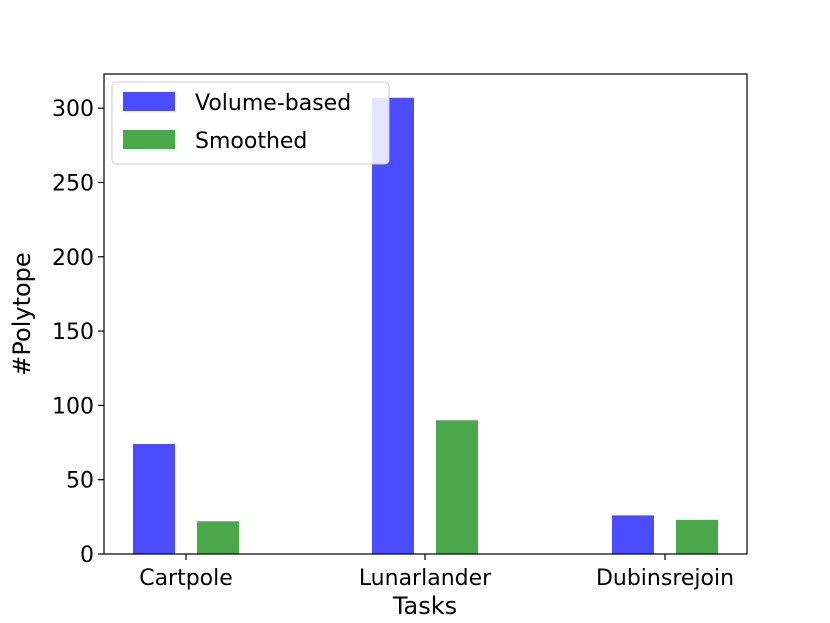  What do you see at coordinates (424, 606) in the screenshot?
I see `x-axis-label: Tasks` at bounding box center [424, 606].